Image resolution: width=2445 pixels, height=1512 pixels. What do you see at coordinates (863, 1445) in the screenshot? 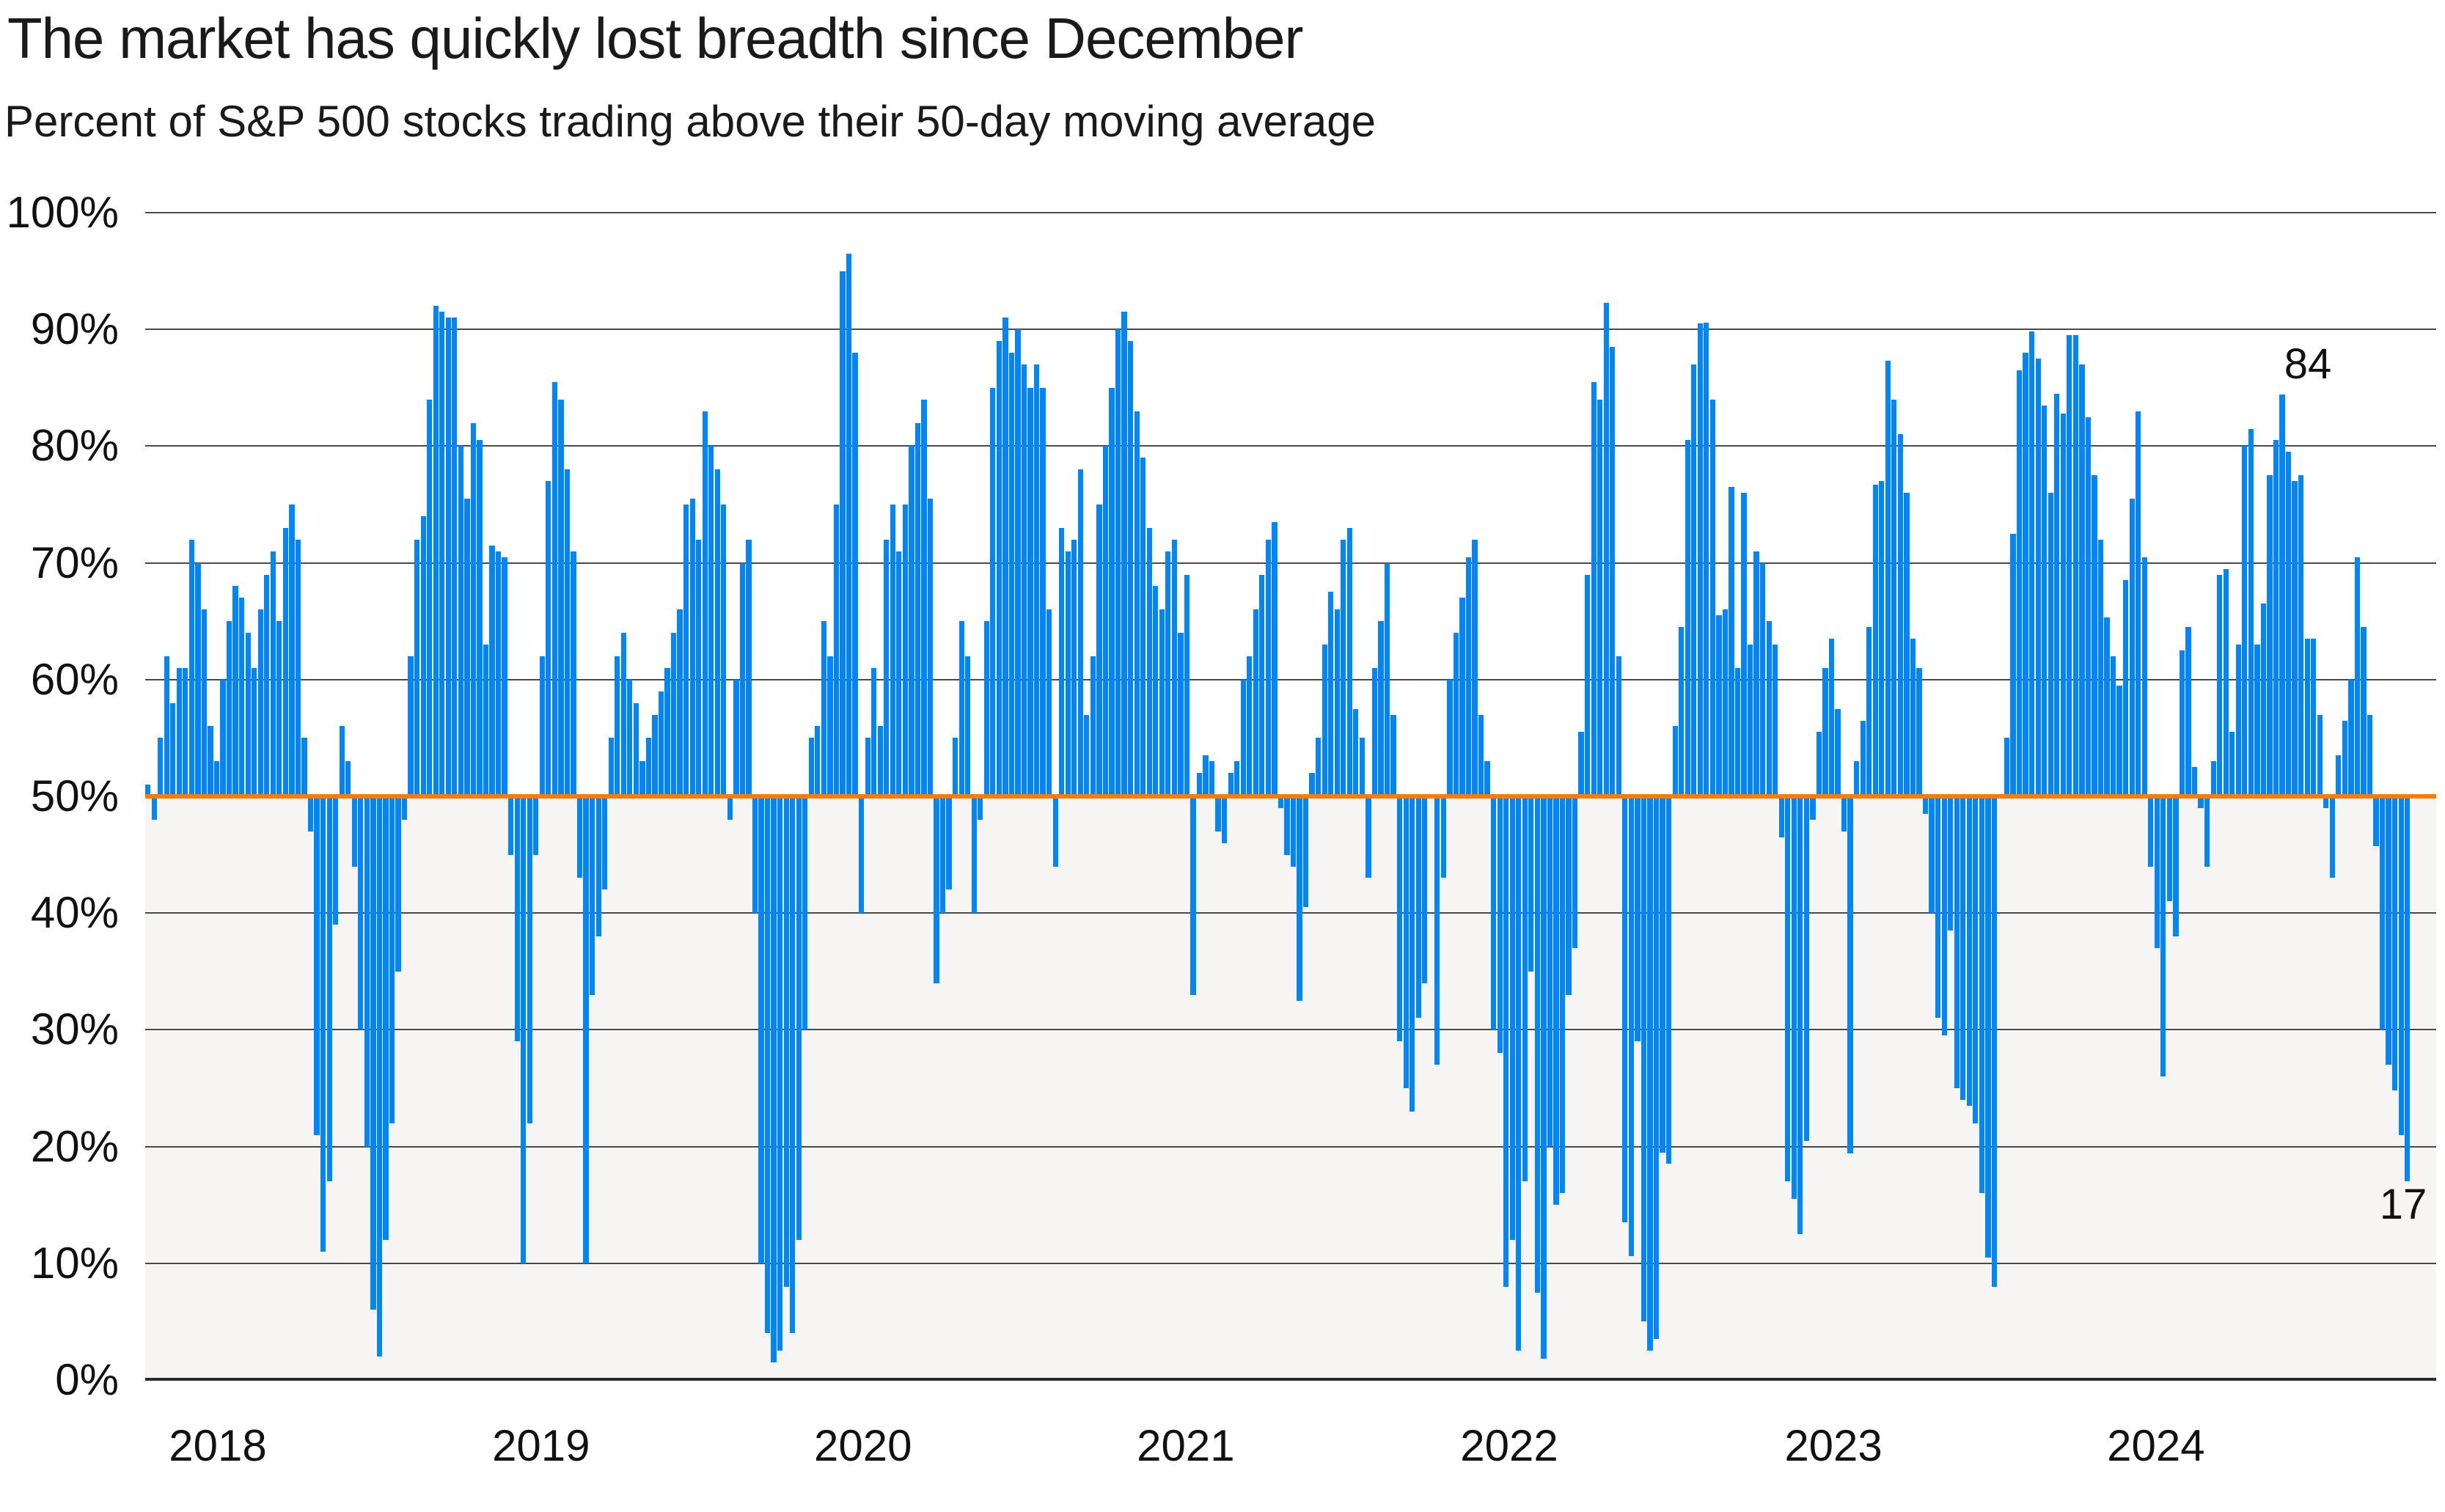
I see `year-label-2020: 2020` at bounding box center [863, 1445].